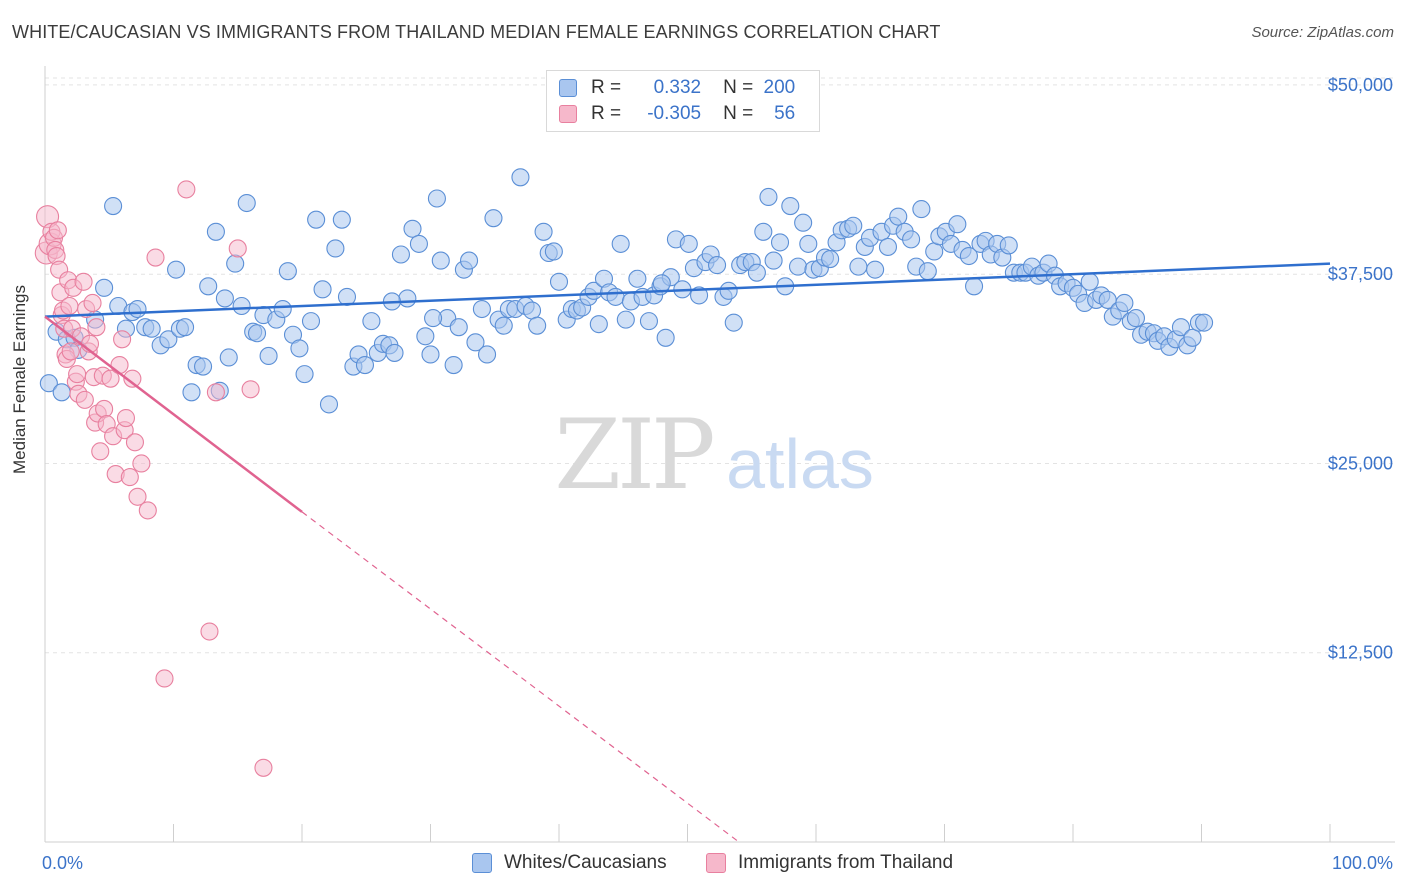 The width and height of the screenshot is (1406, 892). Describe the element at coordinates (568, 88) in the screenshot. I see `legend-swatch-whites` at that location.